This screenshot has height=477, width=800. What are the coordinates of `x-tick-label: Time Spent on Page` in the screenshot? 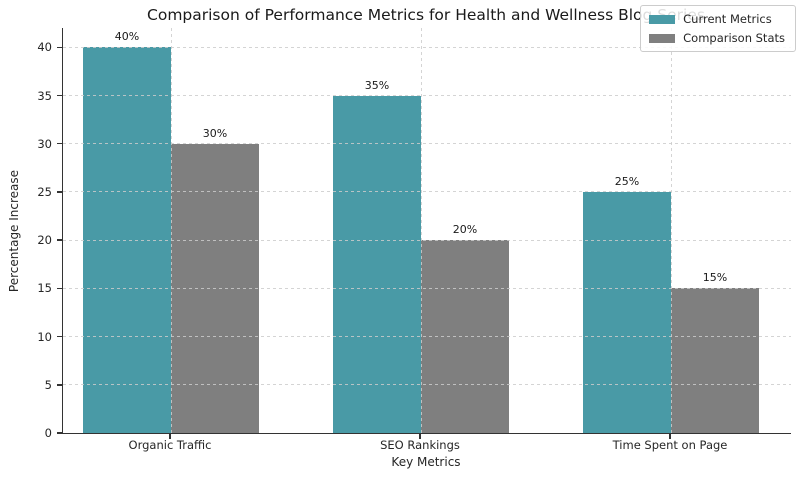 It's located at (670, 445).